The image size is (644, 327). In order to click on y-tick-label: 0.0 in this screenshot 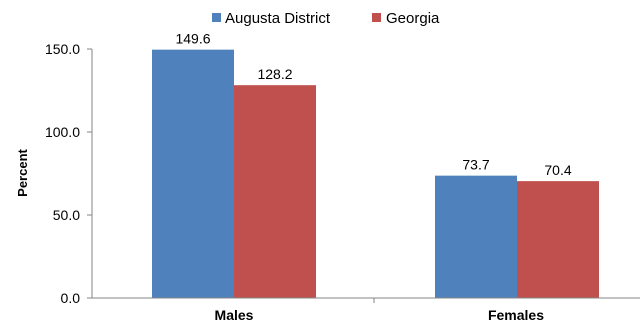, I will do `click(71, 298)`.